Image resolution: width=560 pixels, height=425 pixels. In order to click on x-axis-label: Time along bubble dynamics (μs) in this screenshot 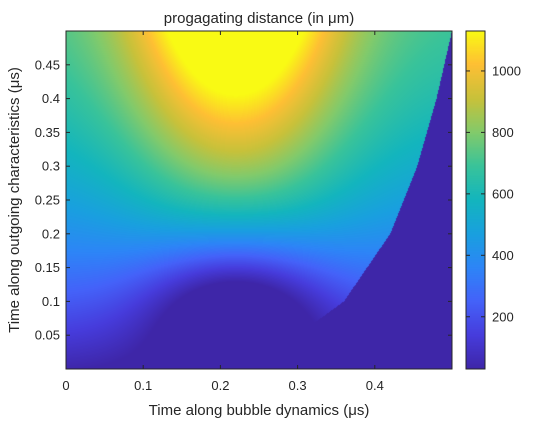, I will do `click(259, 410)`.